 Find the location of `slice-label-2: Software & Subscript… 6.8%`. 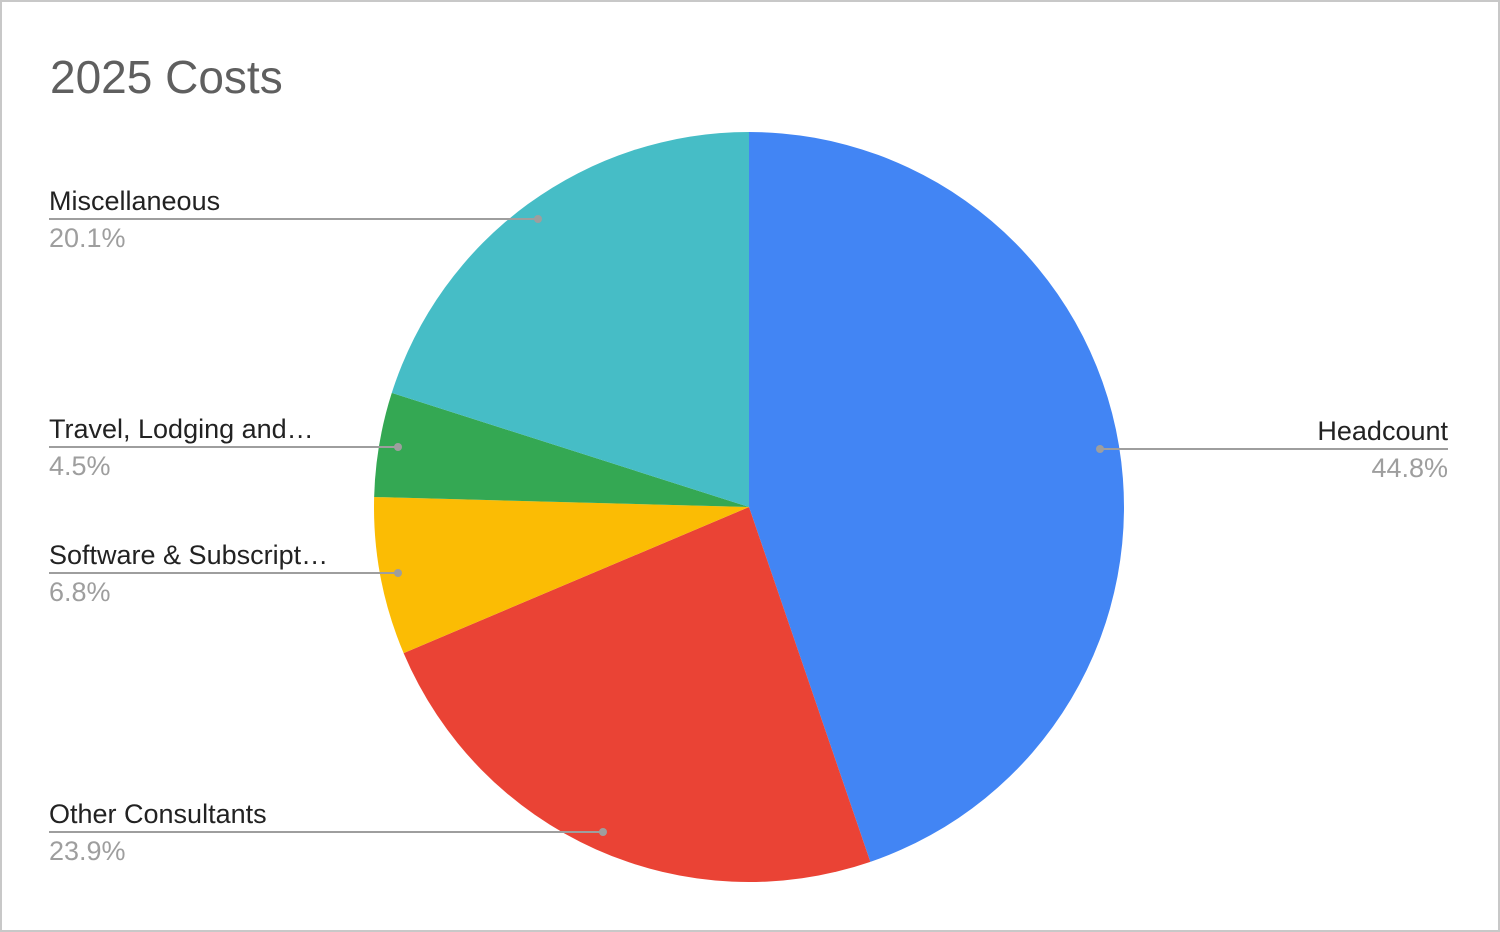

slice-label-2: Software & Subscript… 6.8% is located at coordinates (225, 573).